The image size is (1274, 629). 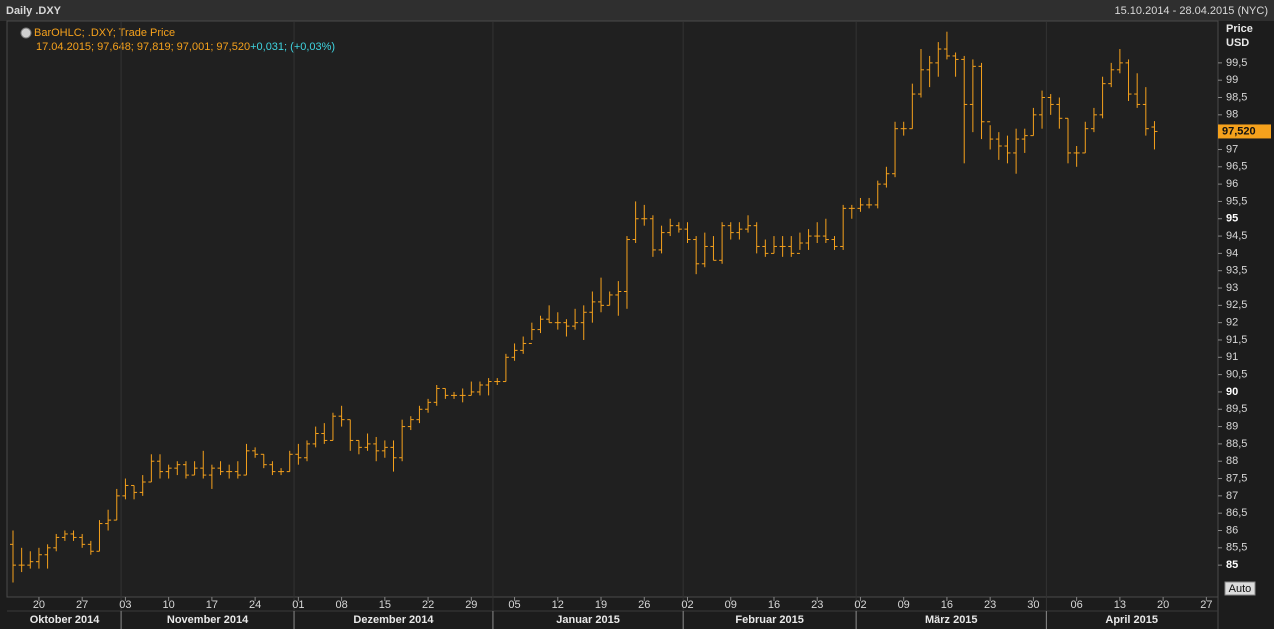 What do you see at coordinates (769, 620) in the screenshot?
I see `month-label: Februar 2015` at bounding box center [769, 620].